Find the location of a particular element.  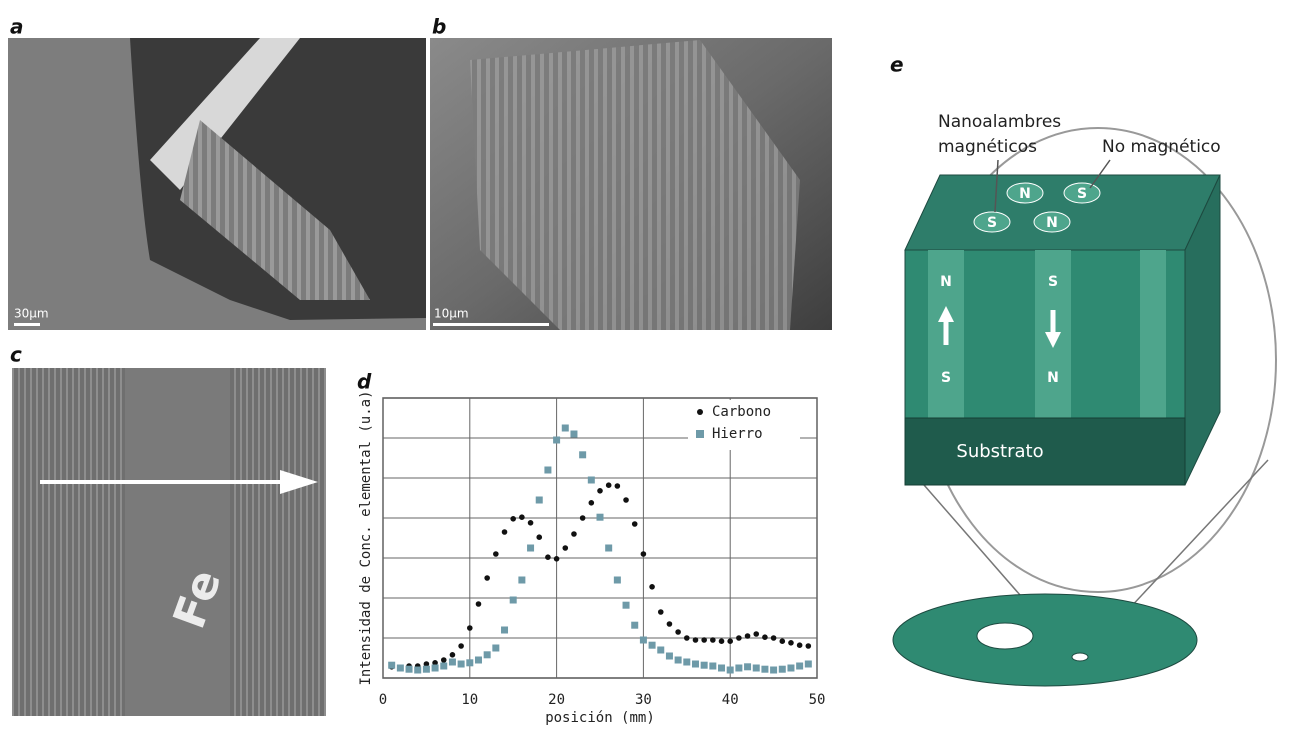

x-axis-title: posición (mm) is located at coordinates (600, 718).